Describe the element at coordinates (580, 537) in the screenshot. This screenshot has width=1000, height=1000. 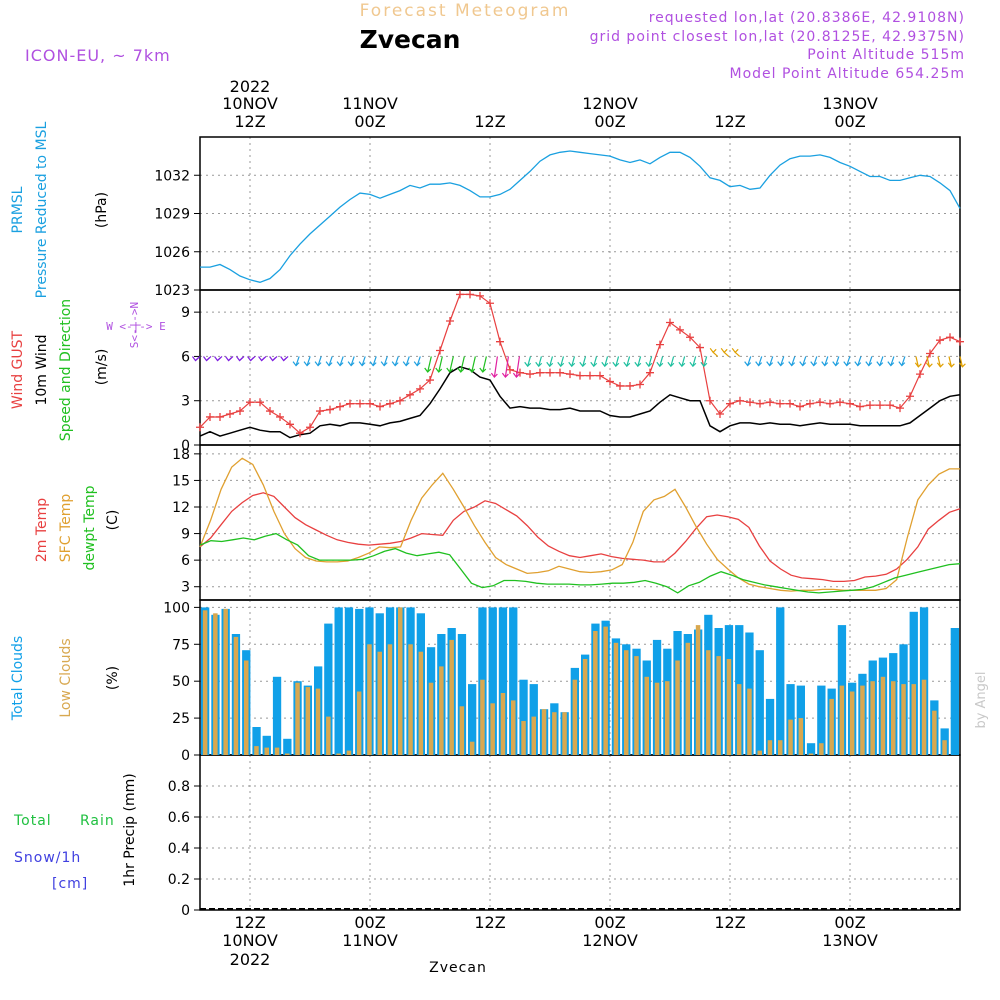
I see `t2m-line` at that location.